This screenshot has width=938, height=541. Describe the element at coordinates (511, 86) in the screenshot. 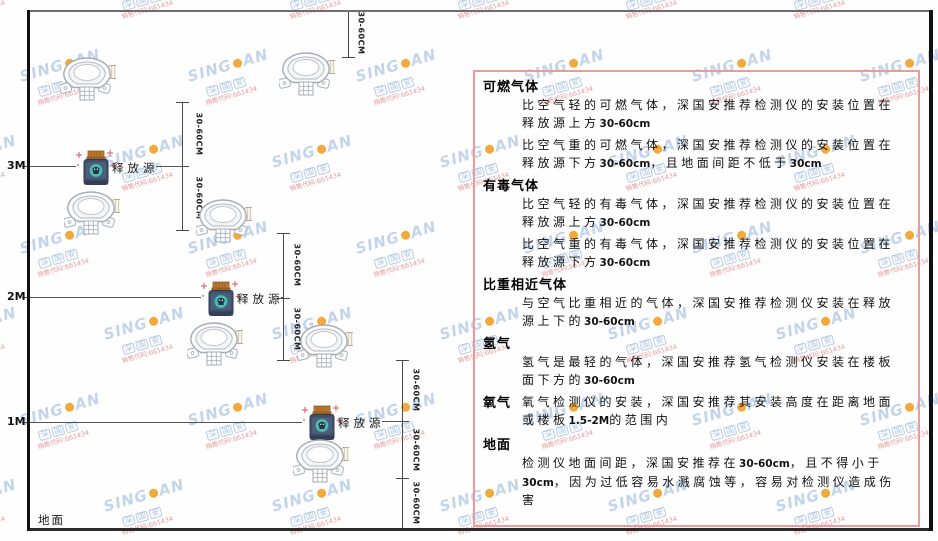

I see `section-heading: 可燃气体` at that location.